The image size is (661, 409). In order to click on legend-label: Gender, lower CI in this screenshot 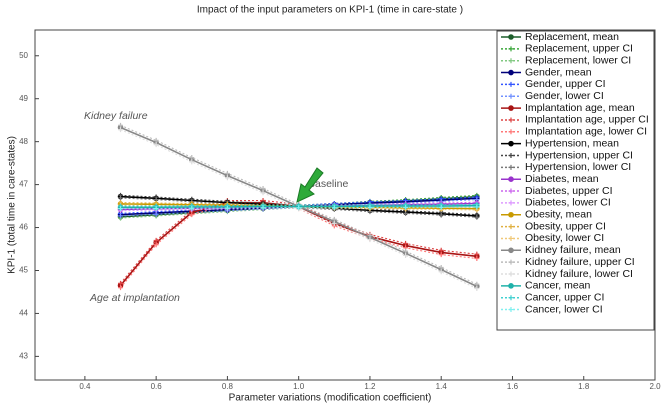, I will do `click(564, 96)`.